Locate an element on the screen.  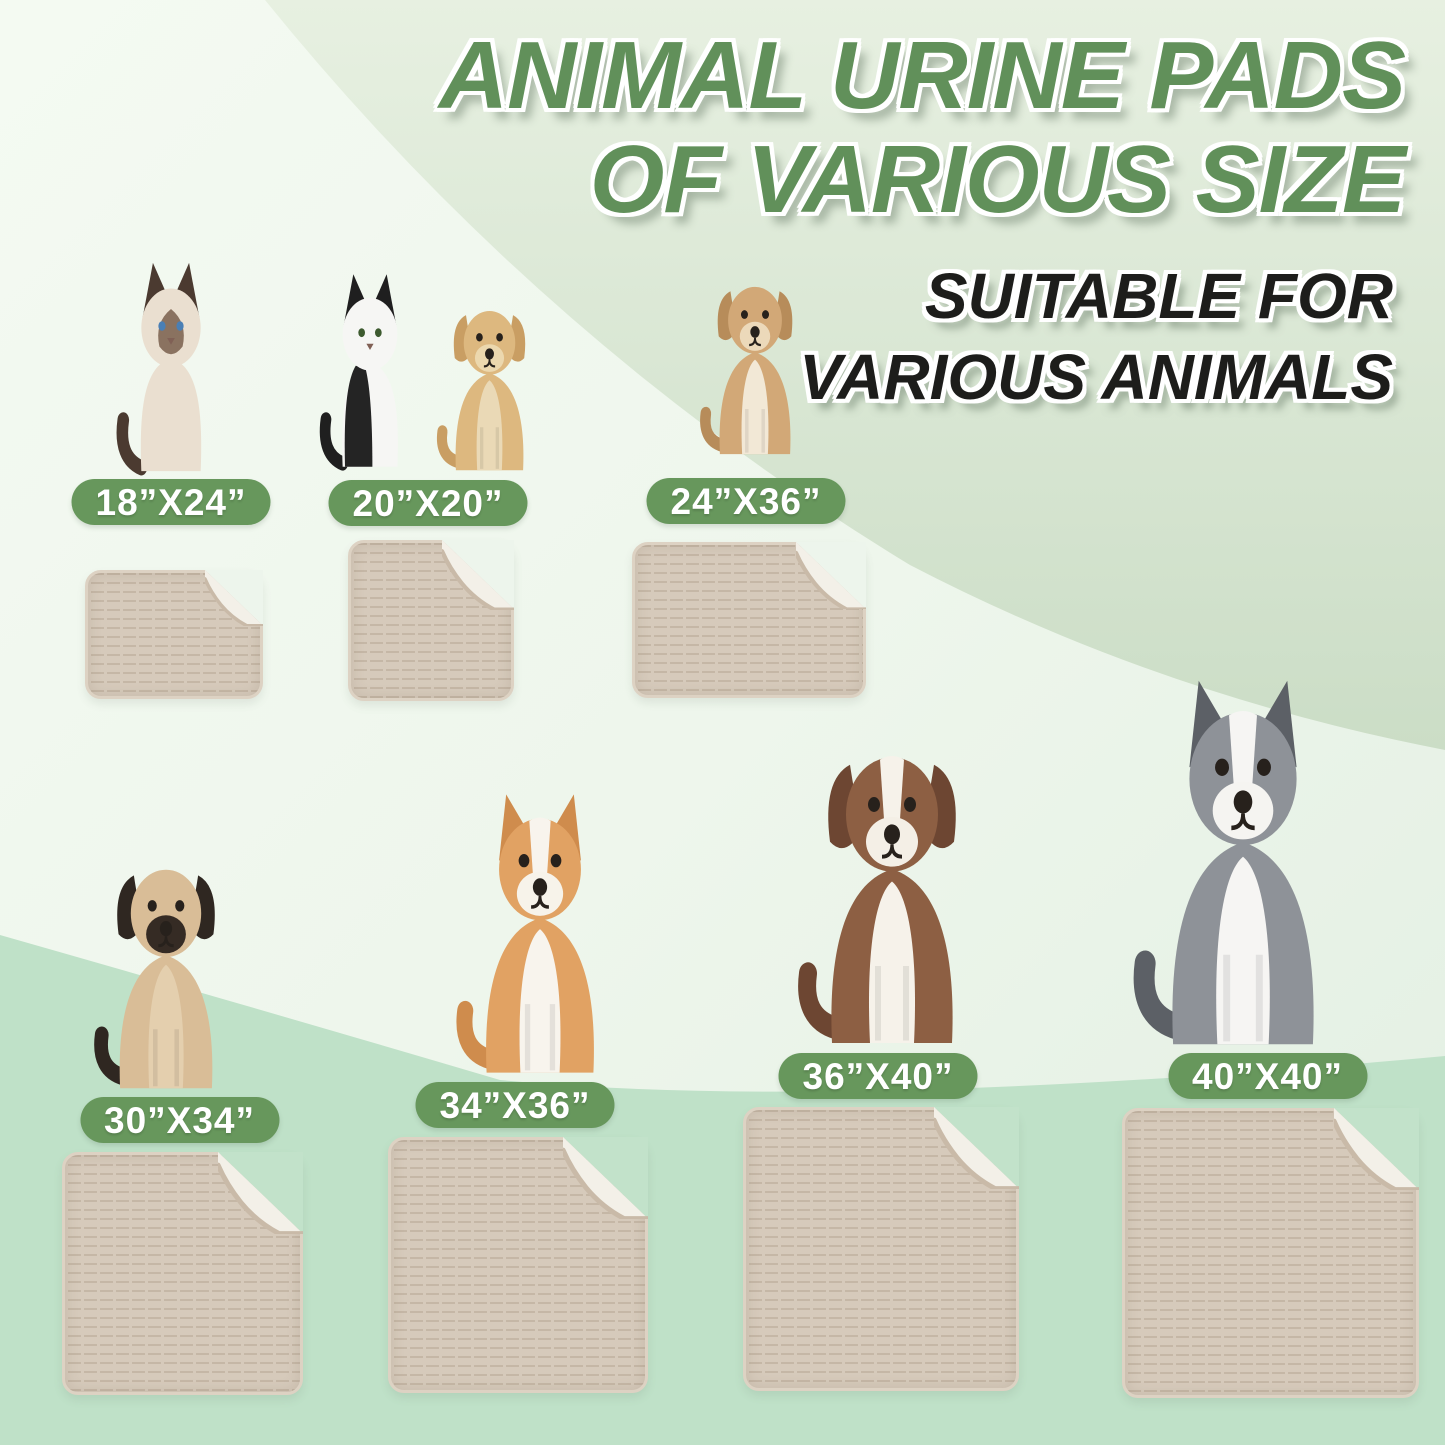
animal-photo-cat-18x24 is located at coordinates (171, 367).